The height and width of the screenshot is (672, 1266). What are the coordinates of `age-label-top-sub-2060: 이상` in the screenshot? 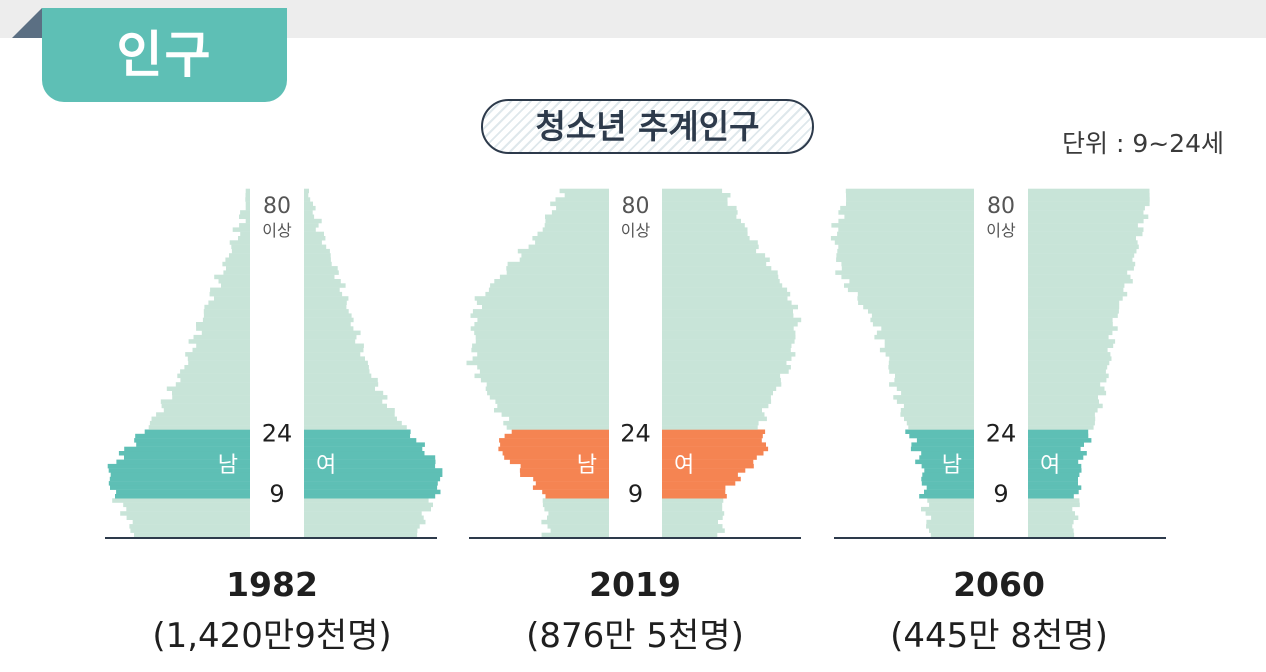 It's located at (1001, 230).